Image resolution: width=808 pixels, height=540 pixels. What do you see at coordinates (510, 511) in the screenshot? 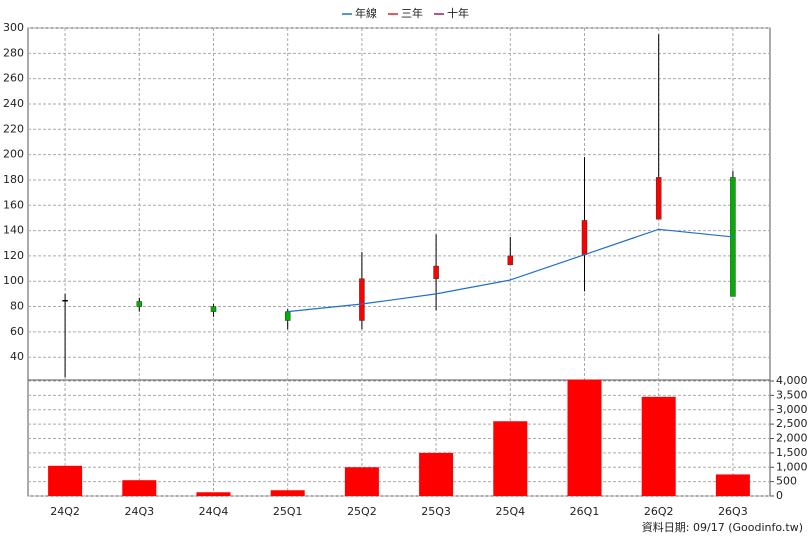
I see `x-tick-label: 25Q4` at bounding box center [510, 511].